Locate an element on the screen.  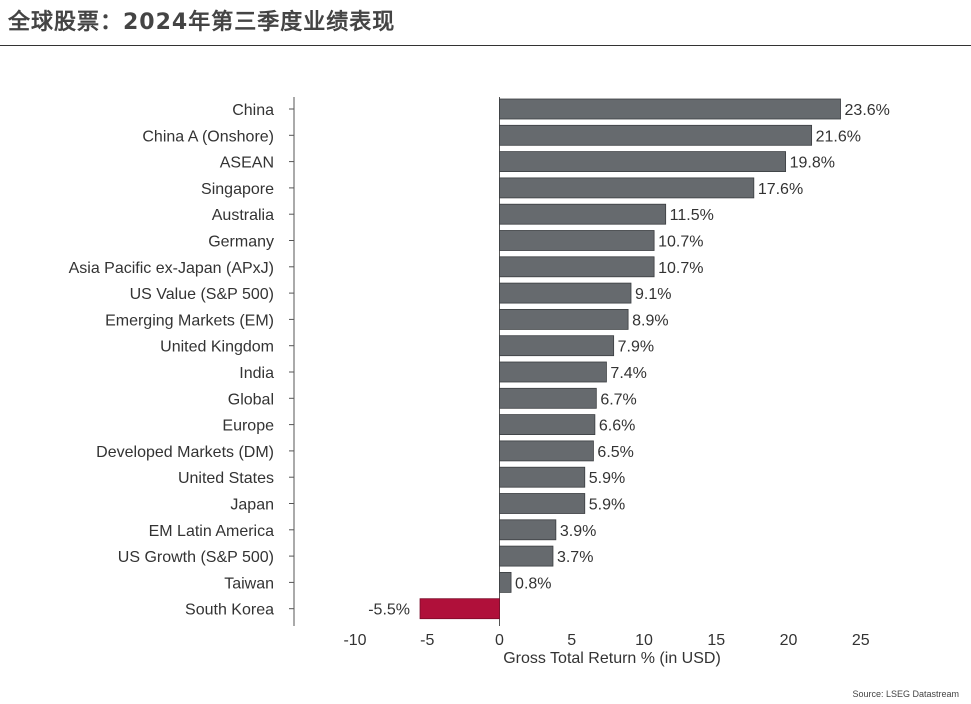
x-tick-label: 20 is located at coordinates (789, 640).